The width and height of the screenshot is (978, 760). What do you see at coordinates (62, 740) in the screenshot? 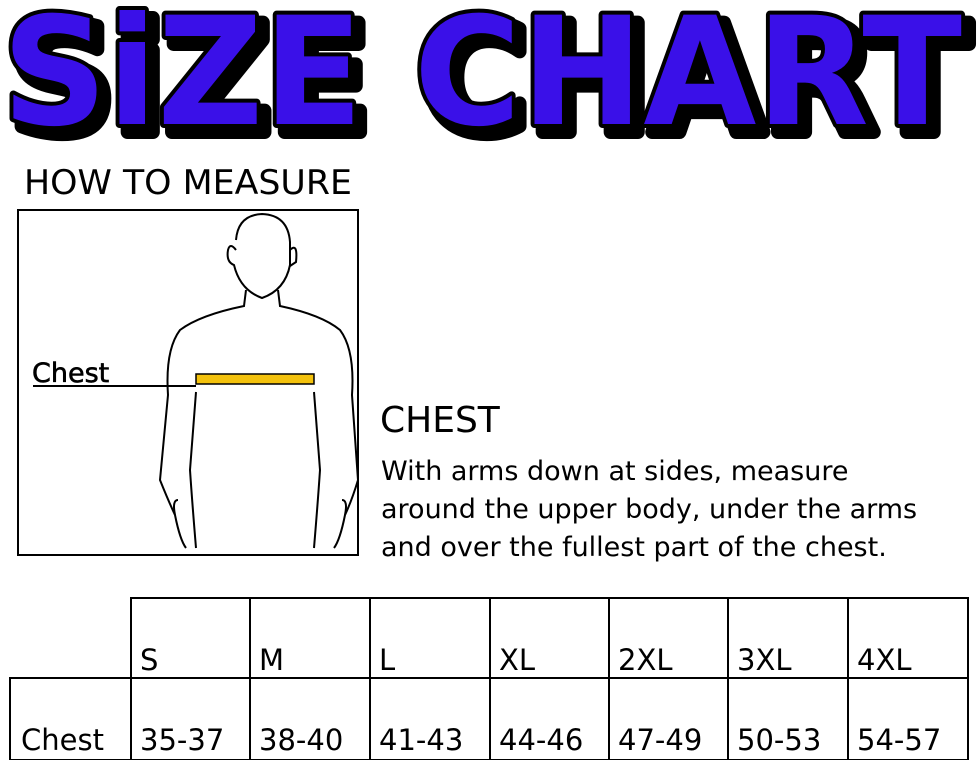
I see `row-label: Chest` at bounding box center [62, 740].